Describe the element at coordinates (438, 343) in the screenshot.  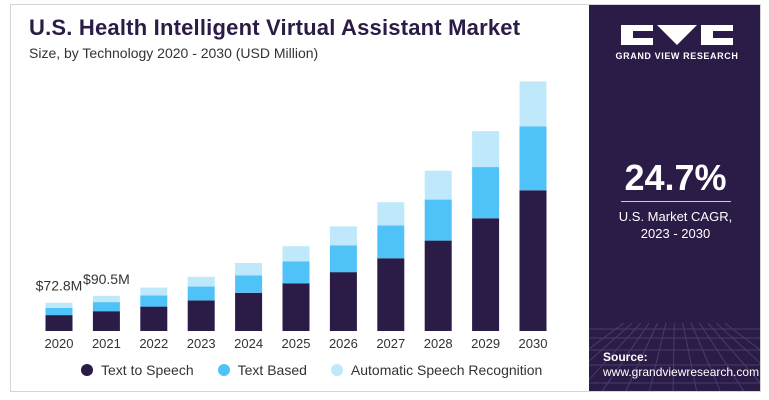
I see `x-tick-label-2028: 2028` at that location.